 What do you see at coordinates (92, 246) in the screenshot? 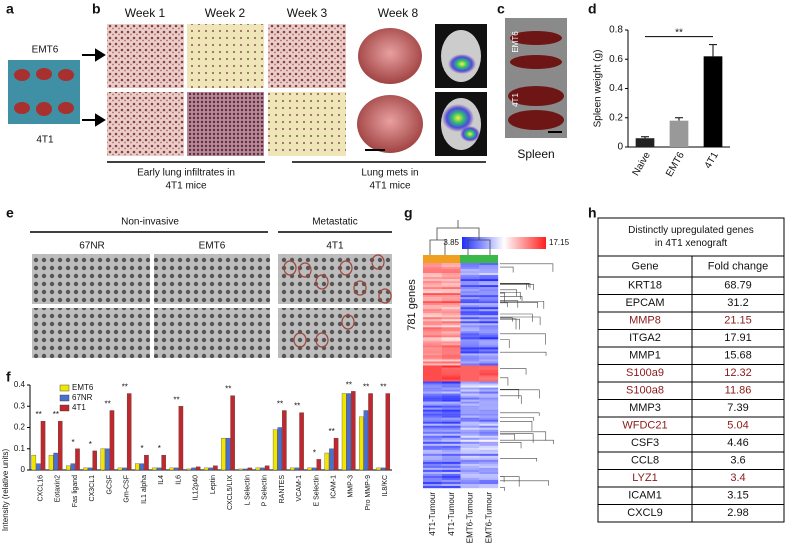
I see `array-label: 67NR` at bounding box center [92, 246].